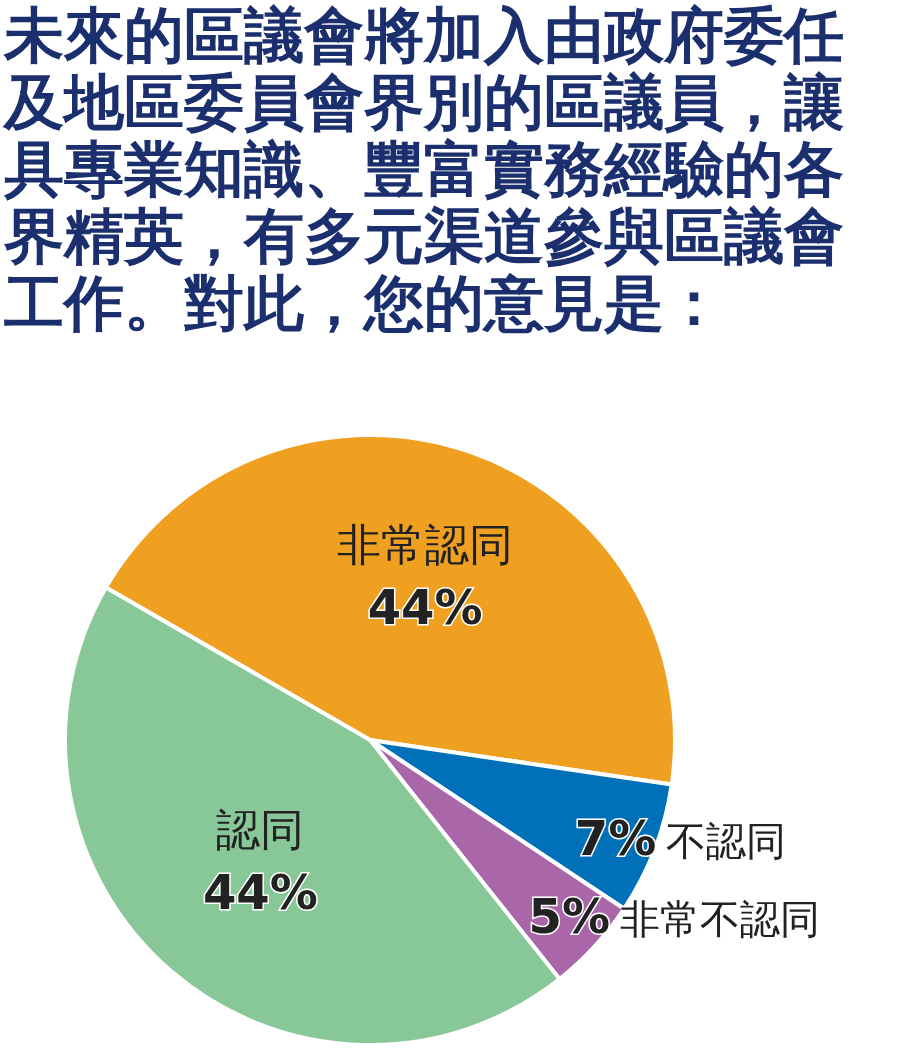 This screenshot has width=907, height=1049. I want to click on data-label: 5%, so click(569, 916).